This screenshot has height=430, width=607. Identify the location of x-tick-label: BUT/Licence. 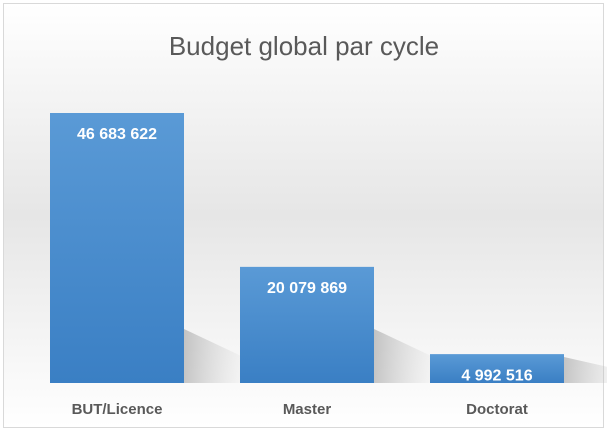
(117, 409).